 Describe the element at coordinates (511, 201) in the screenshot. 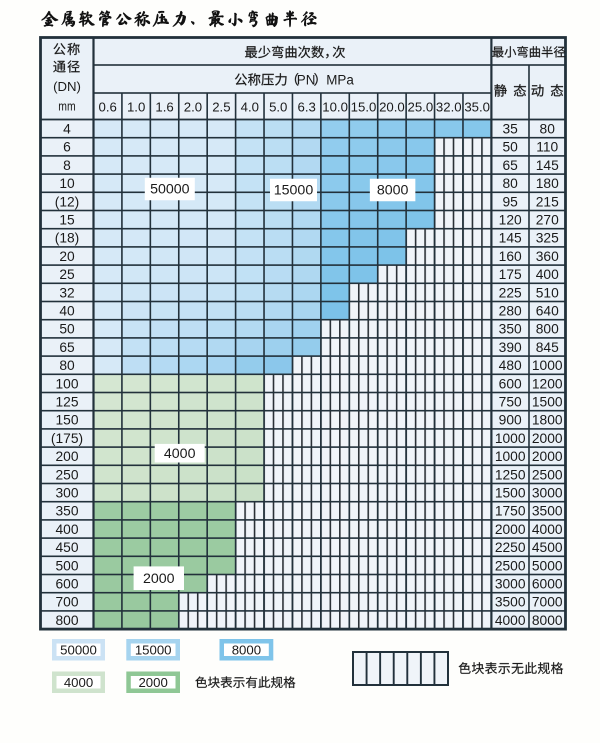

I see `svg-text: 95` at that location.